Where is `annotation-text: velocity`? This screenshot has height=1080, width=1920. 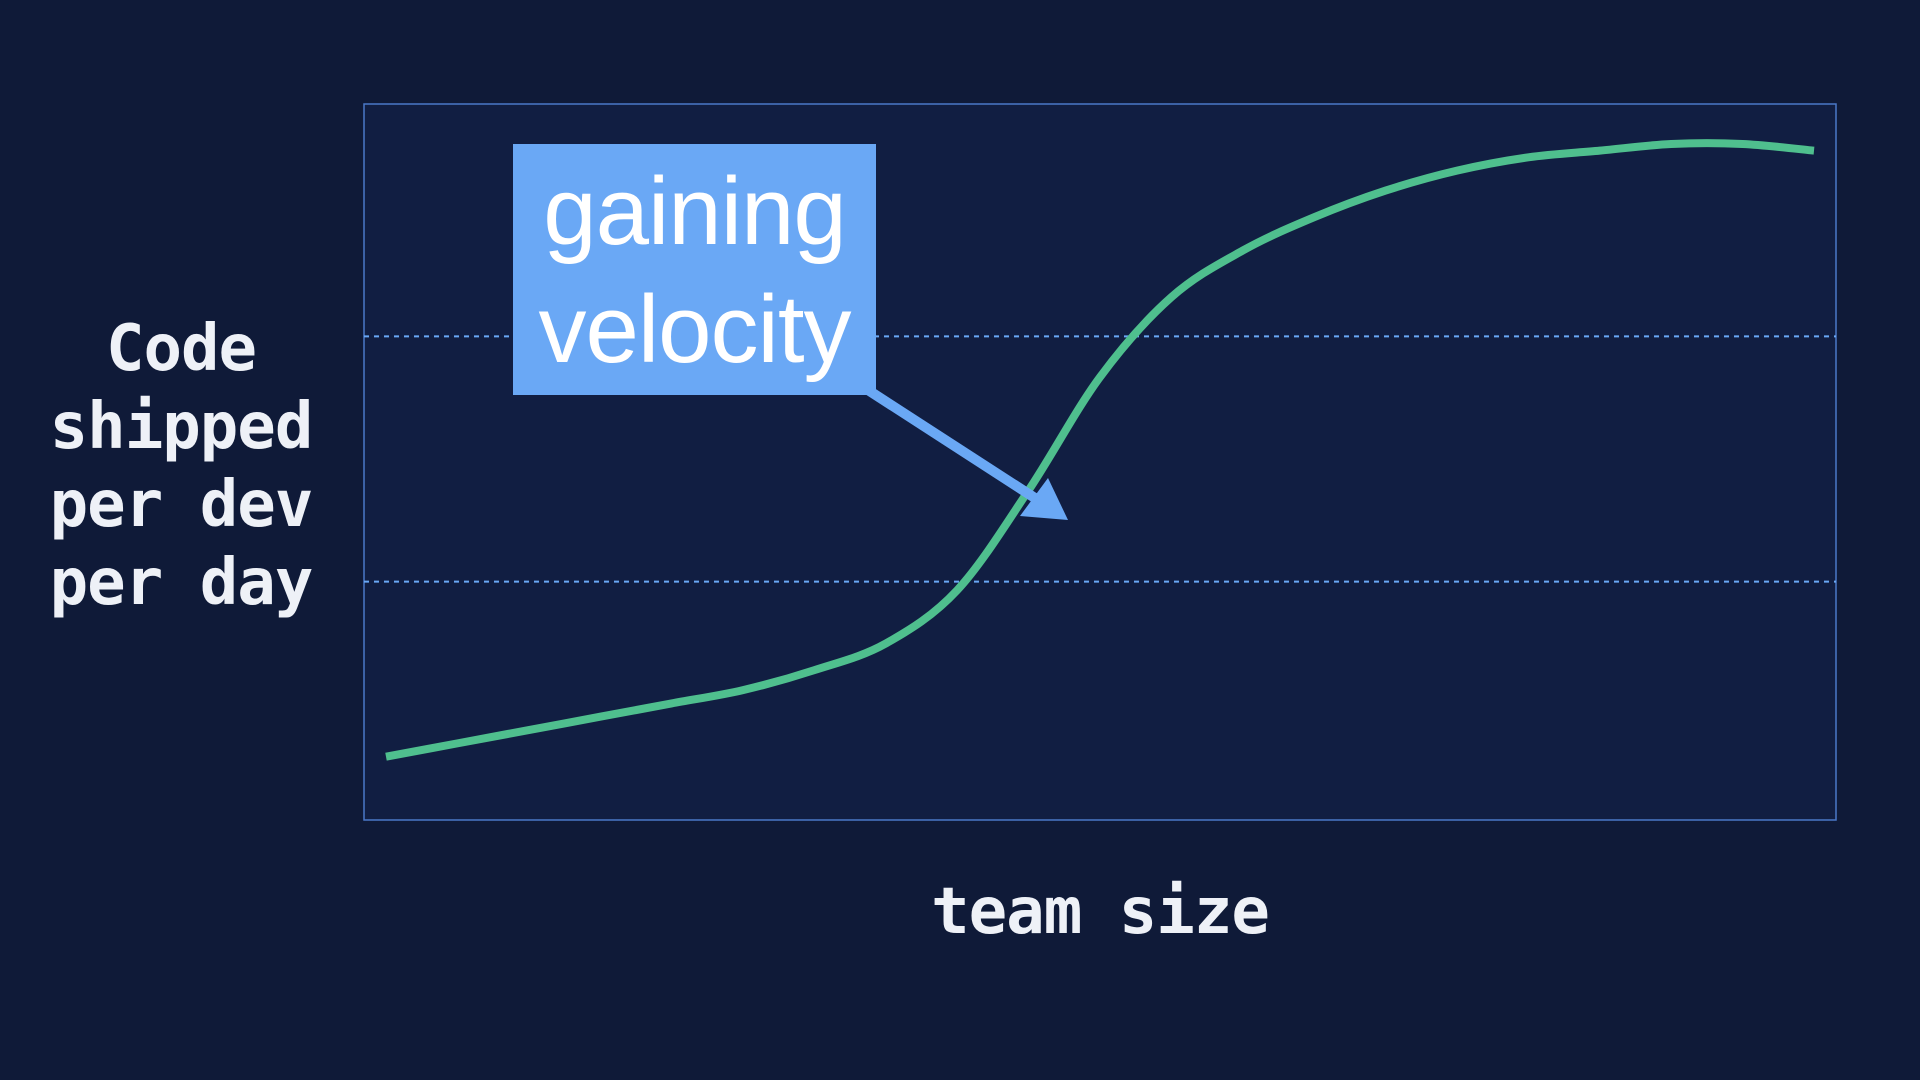
annotation-text: velocity is located at coordinates (694, 329).